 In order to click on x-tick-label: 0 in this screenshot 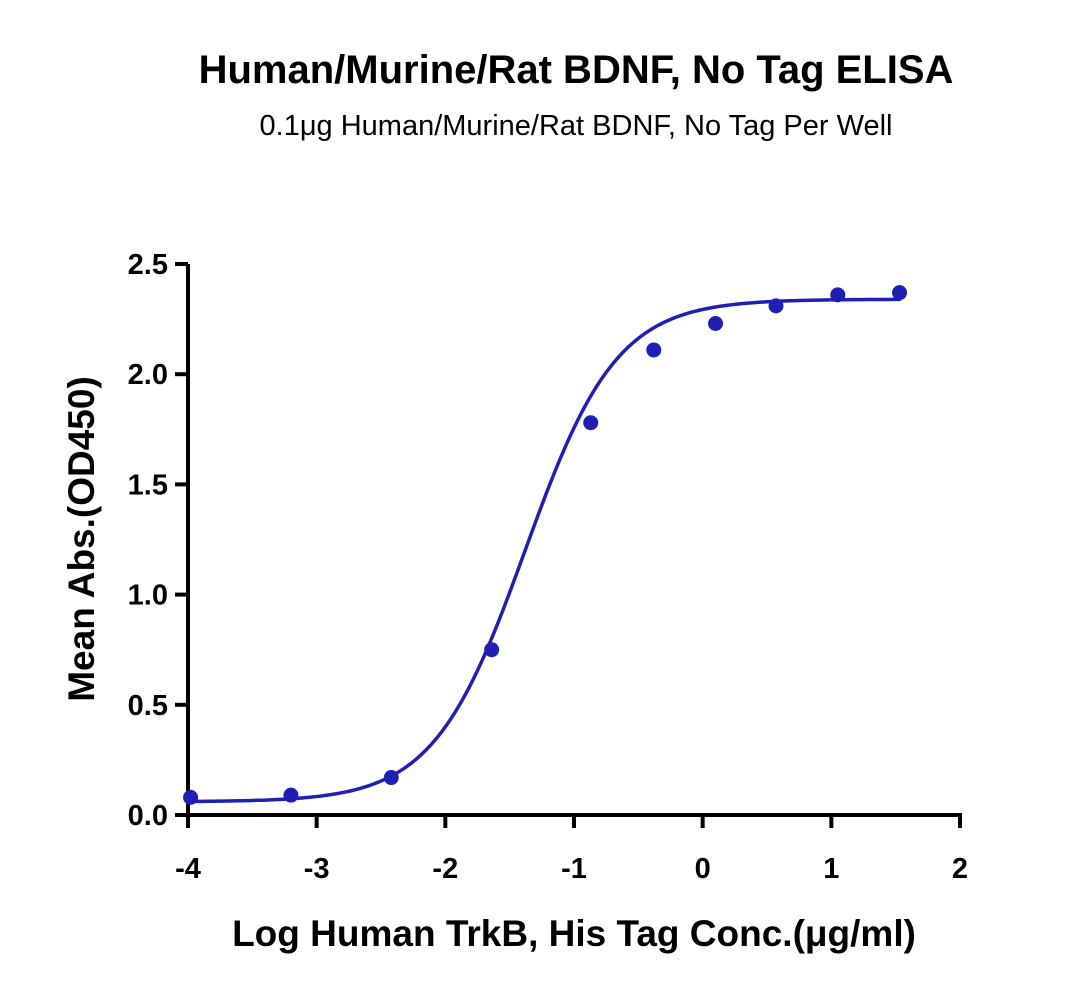, I will do `click(703, 869)`.